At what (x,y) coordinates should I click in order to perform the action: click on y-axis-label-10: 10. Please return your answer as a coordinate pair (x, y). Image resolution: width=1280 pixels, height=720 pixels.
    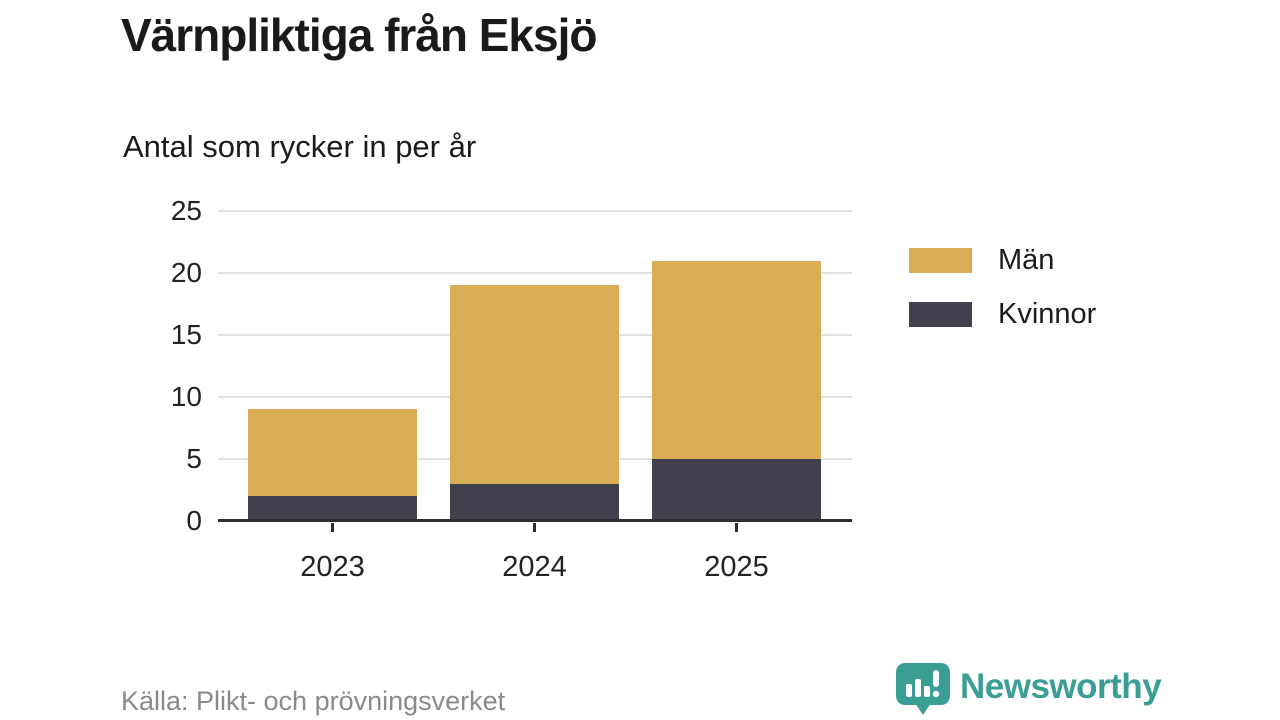
    Looking at the image, I should click on (186, 396).